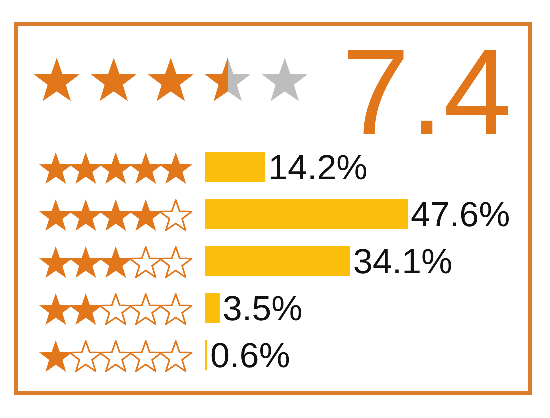  Describe the element at coordinates (262, 309) in the screenshot. I see `data-label: 3.5%` at that location.